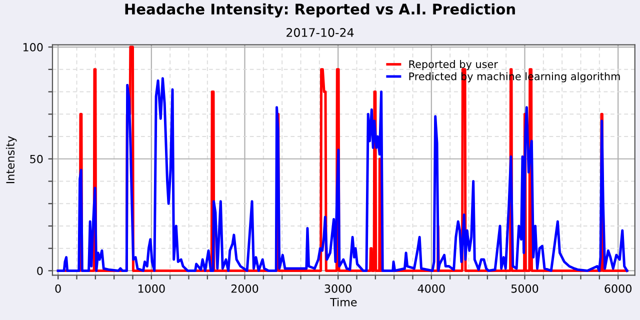 The width and height of the screenshot is (640, 320). I want to click on x-tick-label: 4000, so click(431, 288).